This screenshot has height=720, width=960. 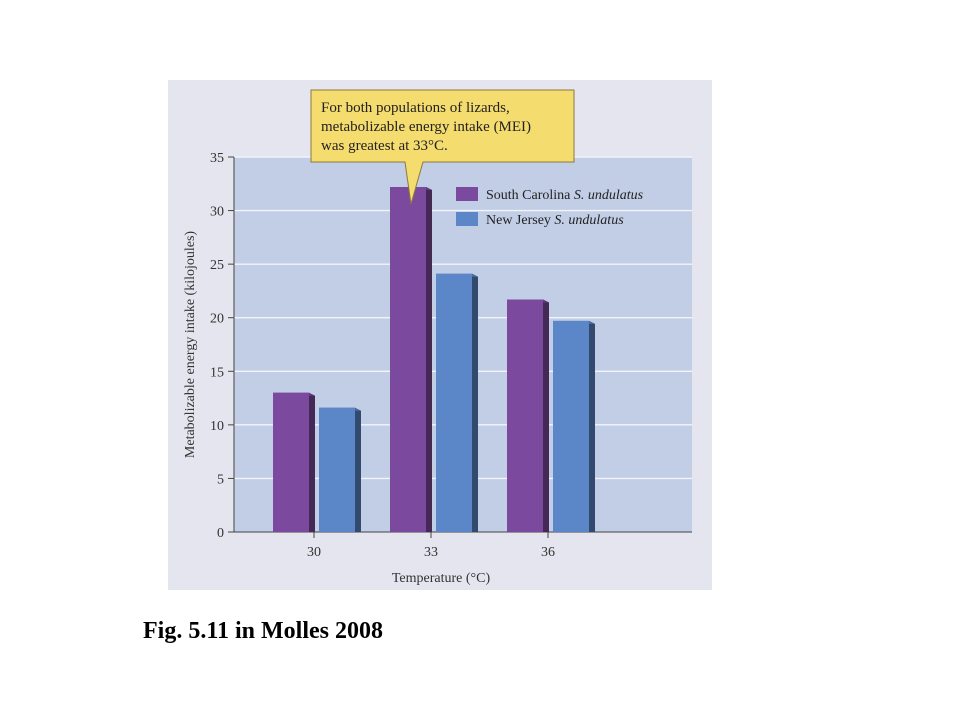 What do you see at coordinates (217, 265) in the screenshot?
I see `y-tick-label: 25` at bounding box center [217, 265].